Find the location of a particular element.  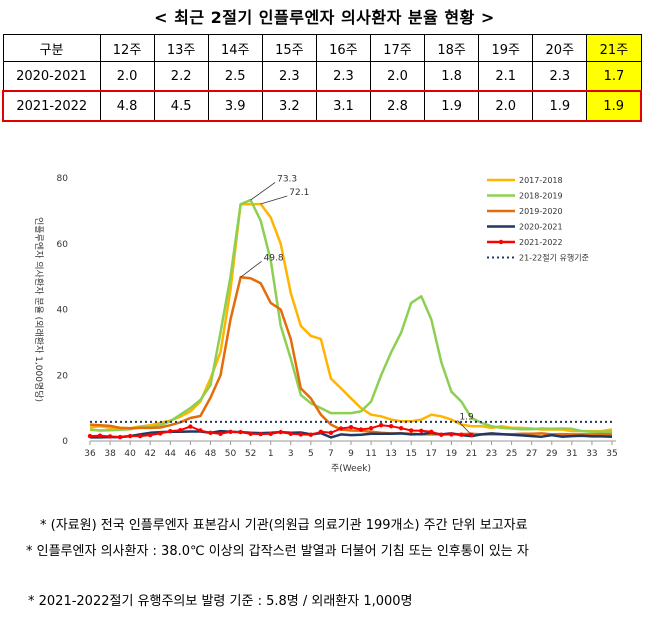

annotation-label: 72.1 is located at coordinates (299, 193).